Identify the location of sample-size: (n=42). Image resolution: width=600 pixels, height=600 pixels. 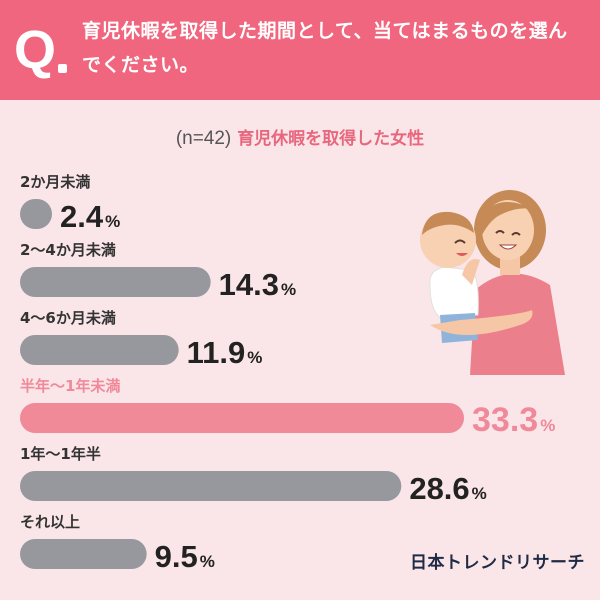
(203, 138).